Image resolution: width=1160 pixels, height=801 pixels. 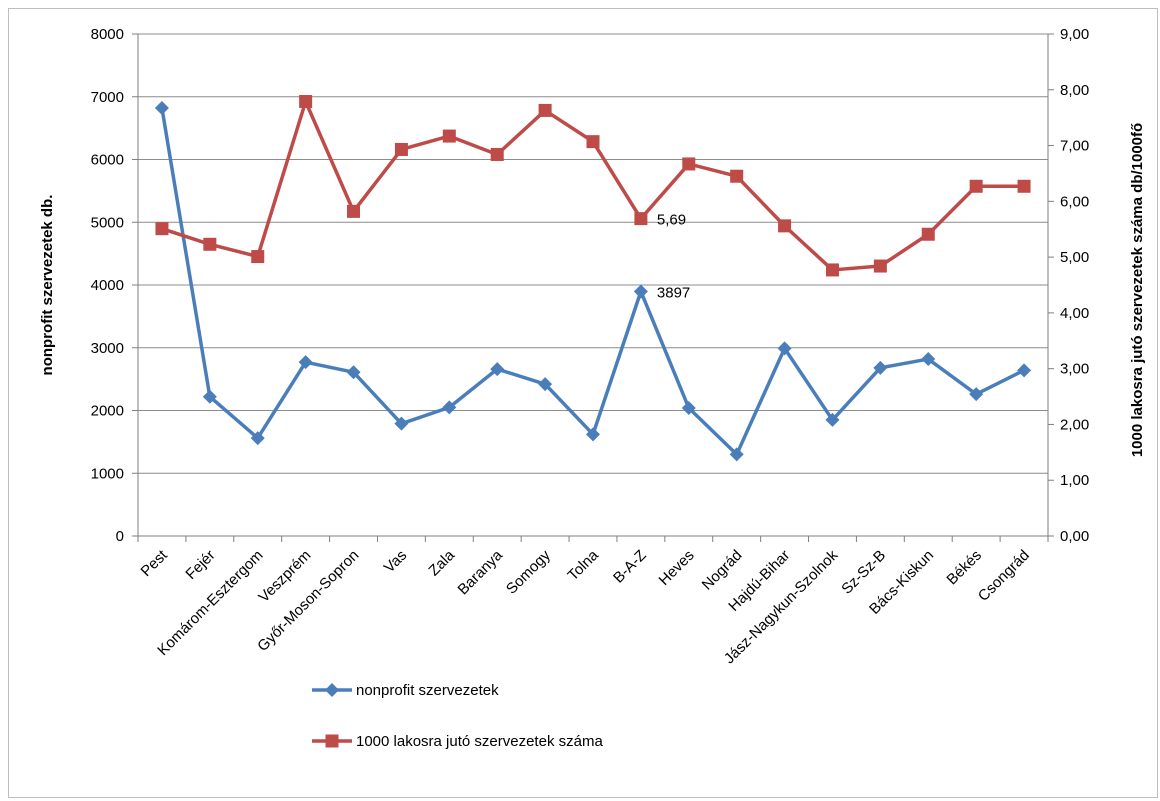 What do you see at coordinates (479, 741) in the screenshot?
I see `legend-label: 1000 lakosra jutó szervezetek száma` at bounding box center [479, 741].